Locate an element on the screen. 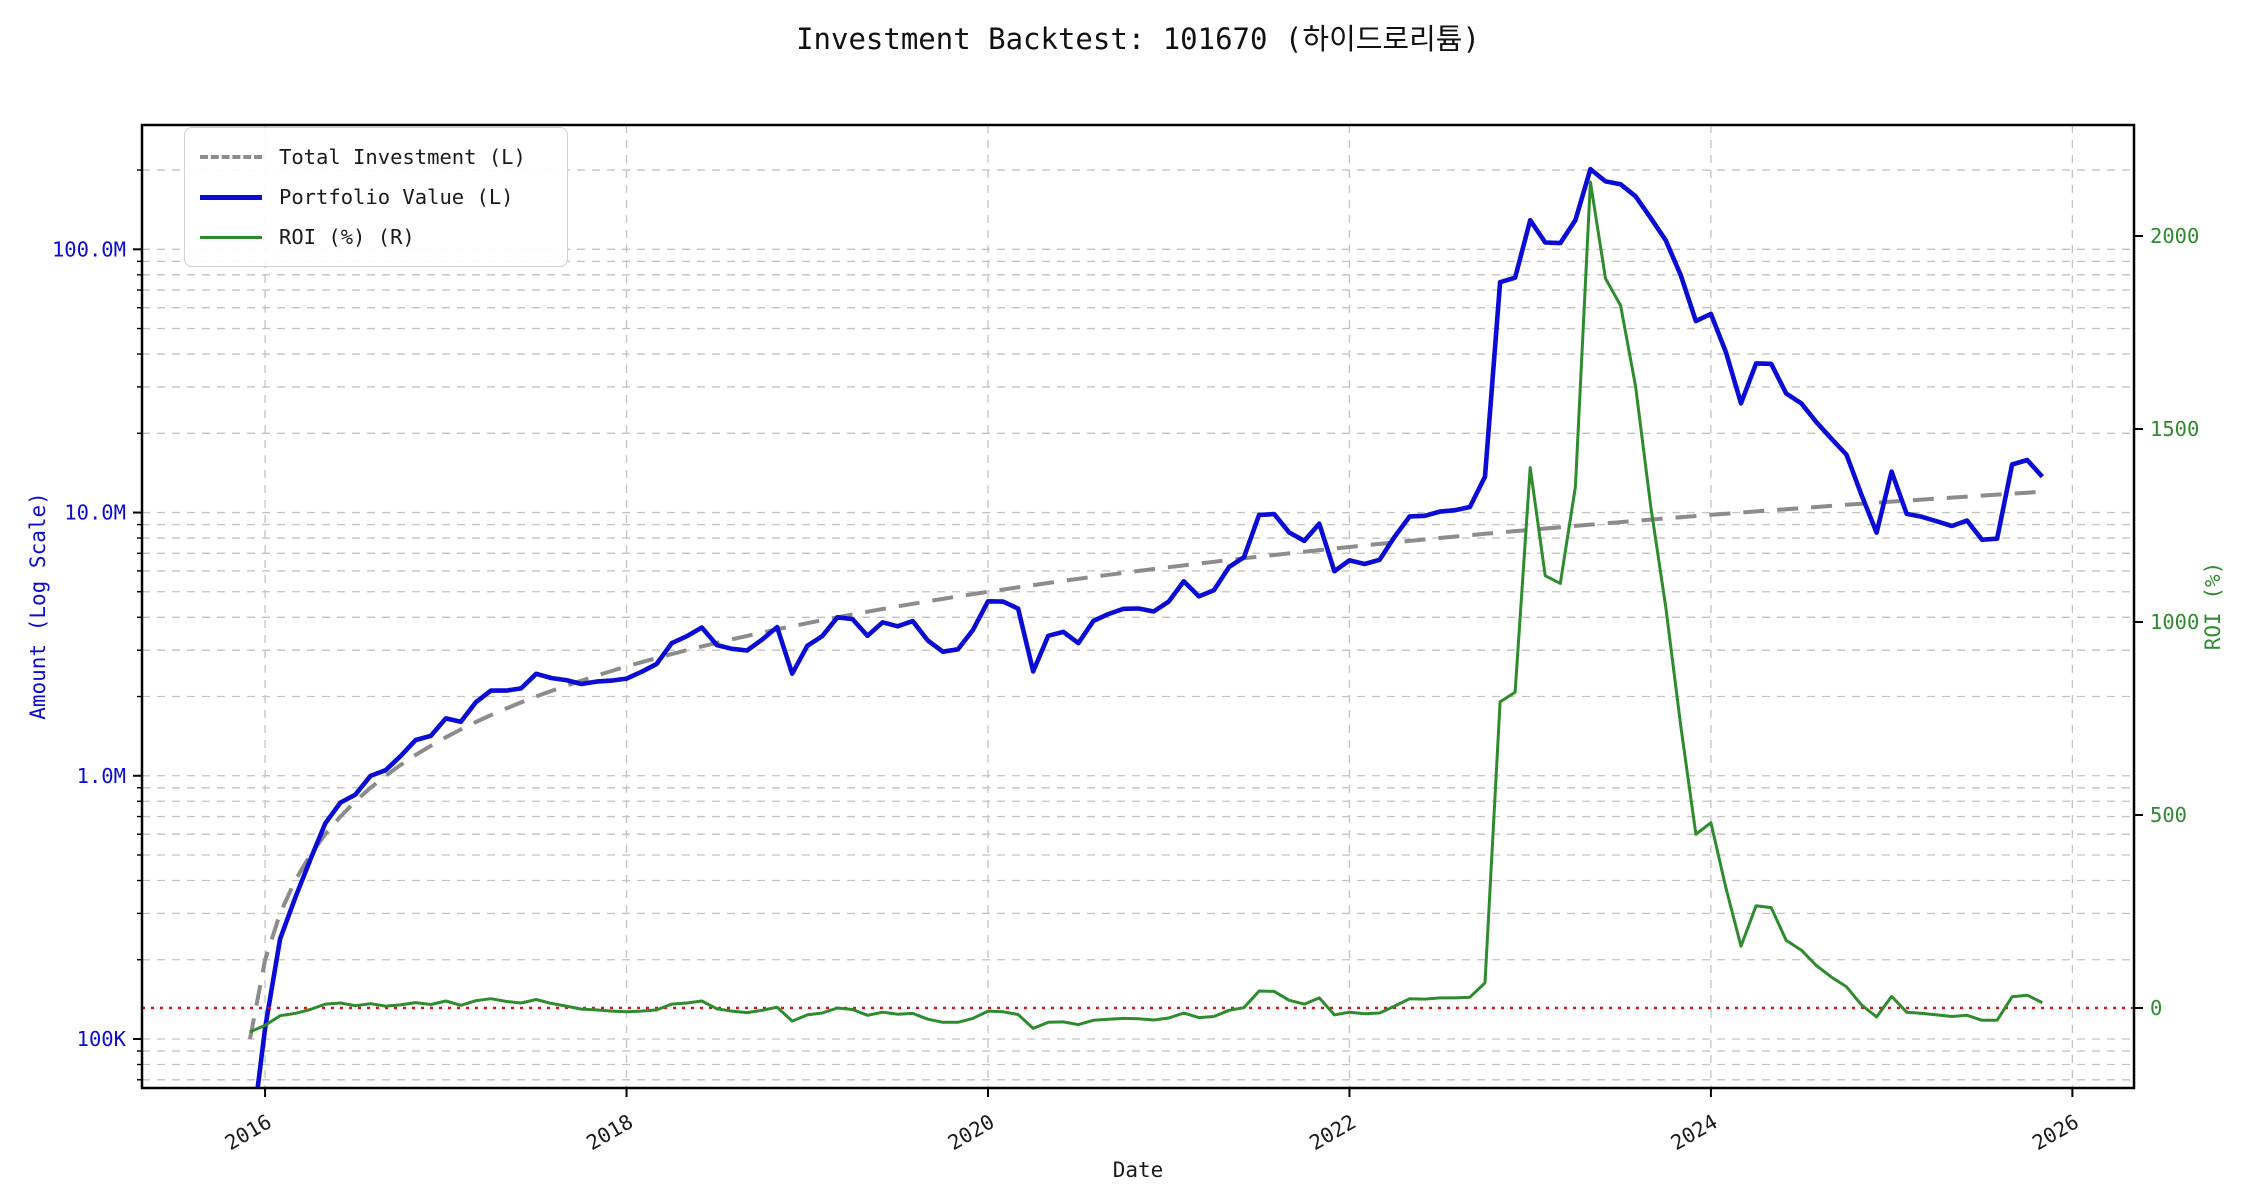 The image size is (2250, 1200). x-tick-label: 2020 is located at coordinates (971, 1132).